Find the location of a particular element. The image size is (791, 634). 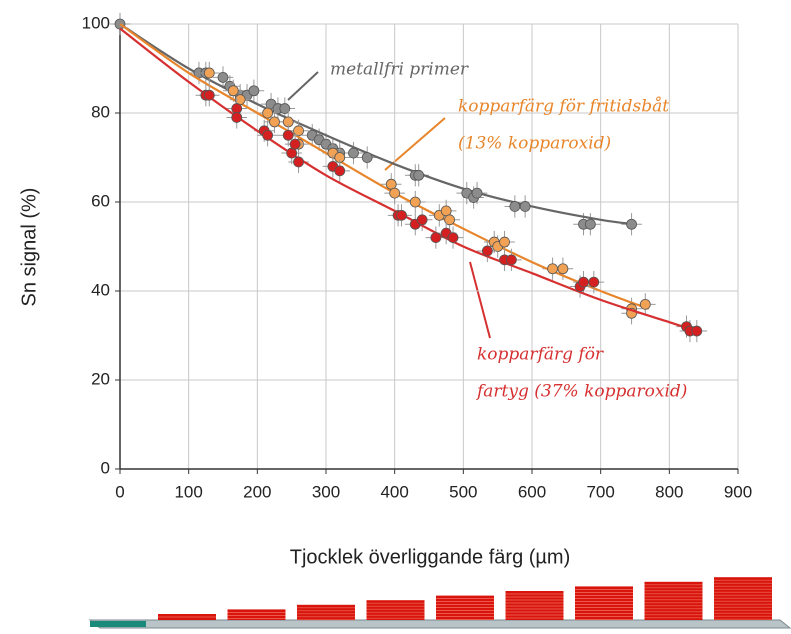

y-tick-label: 0 is located at coordinates (105, 467).